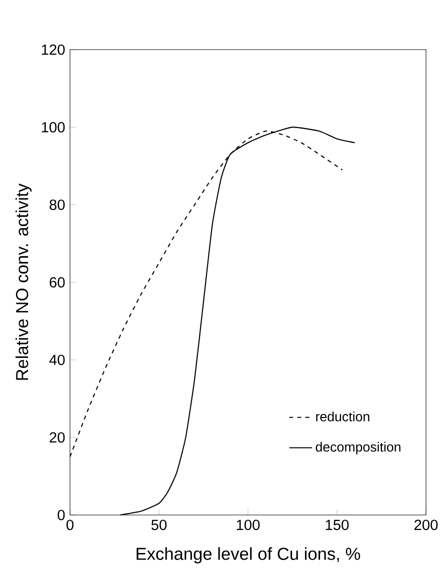 The width and height of the screenshot is (443, 581). Describe the element at coordinates (159, 525) in the screenshot. I see `x-tick-label: 50` at that location.